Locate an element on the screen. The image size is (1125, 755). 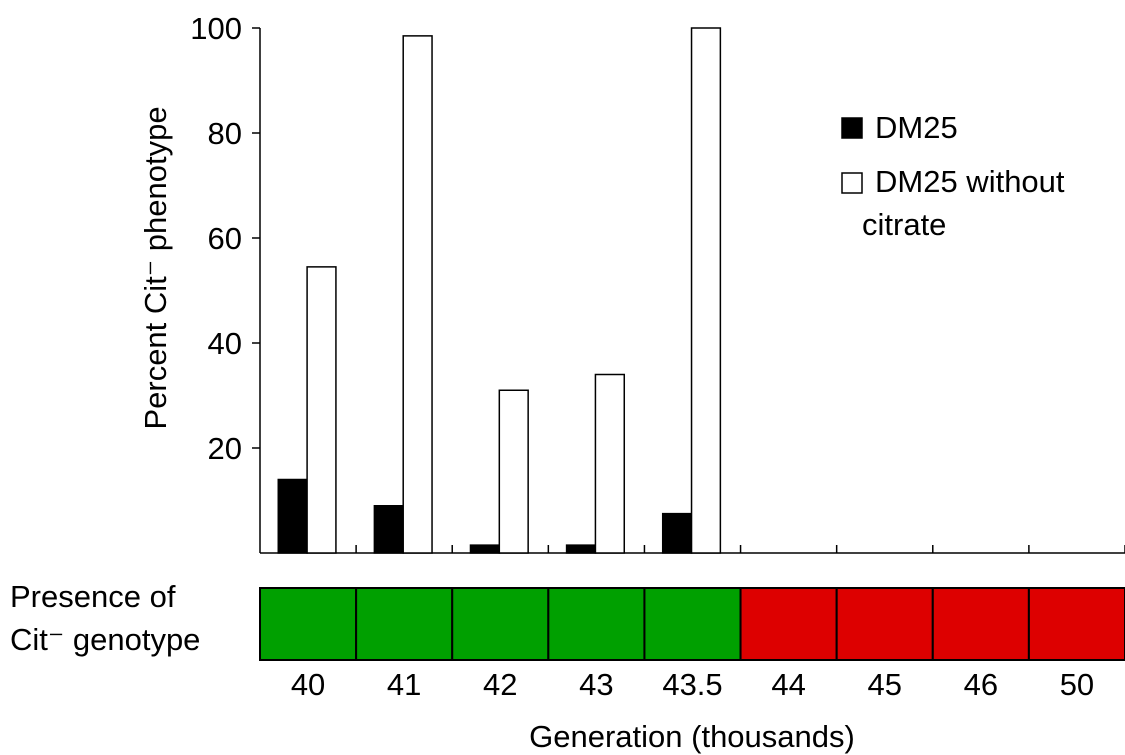
y-axis-label: Percent Cit⁻ phenotype is located at coordinates (155, 267).